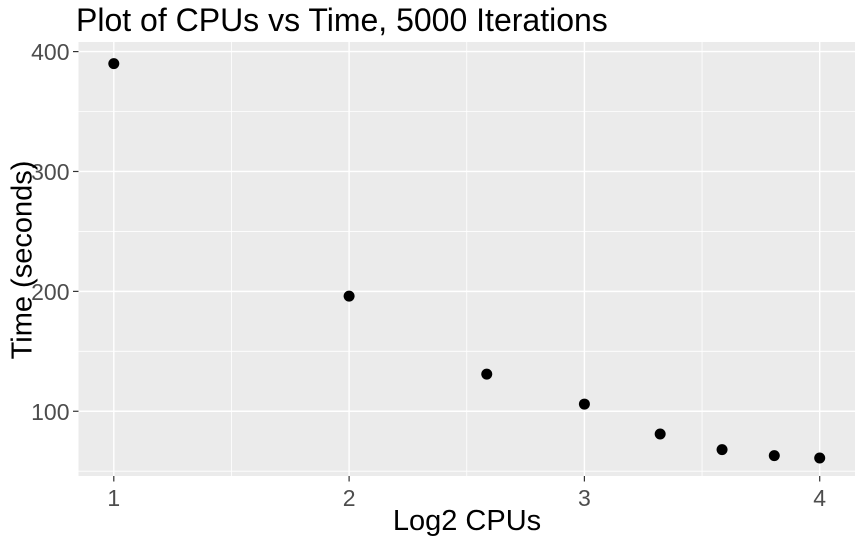 The width and height of the screenshot is (862, 543). I want to click on x-tick-label: 2, so click(349, 498).